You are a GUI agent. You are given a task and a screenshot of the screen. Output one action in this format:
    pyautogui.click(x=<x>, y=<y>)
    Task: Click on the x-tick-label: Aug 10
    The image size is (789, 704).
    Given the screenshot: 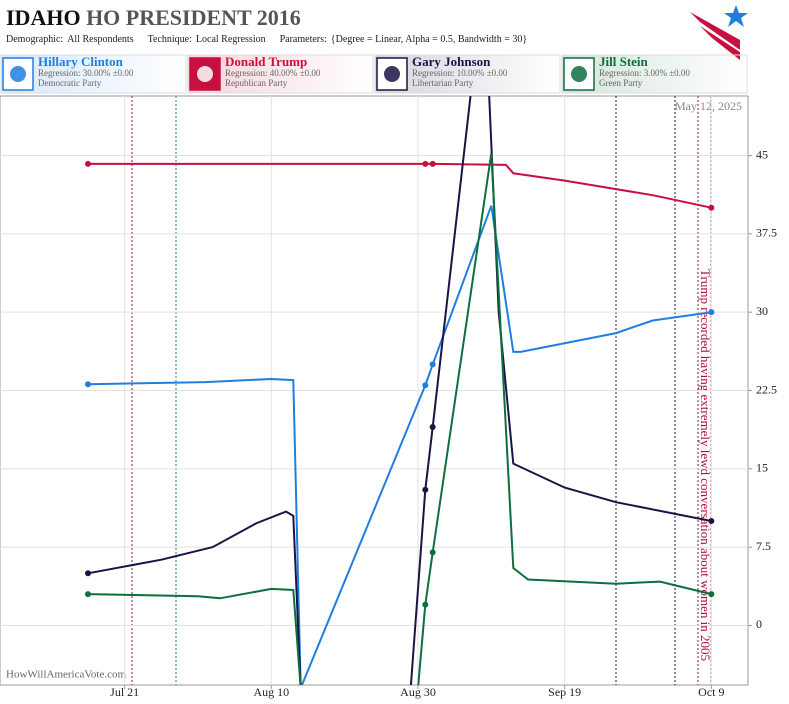 What is the action you would take?
    pyautogui.click(x=271, y=692)
    